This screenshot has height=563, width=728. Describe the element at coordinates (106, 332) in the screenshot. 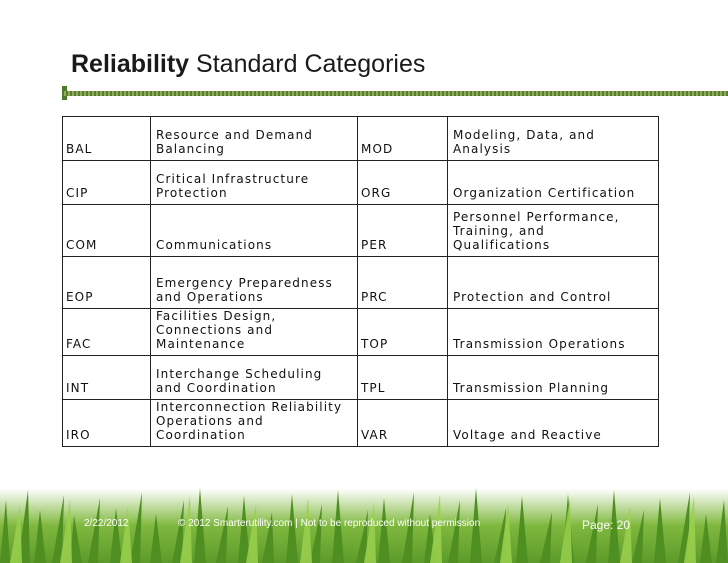

I see `category-code: FAC` at that location.